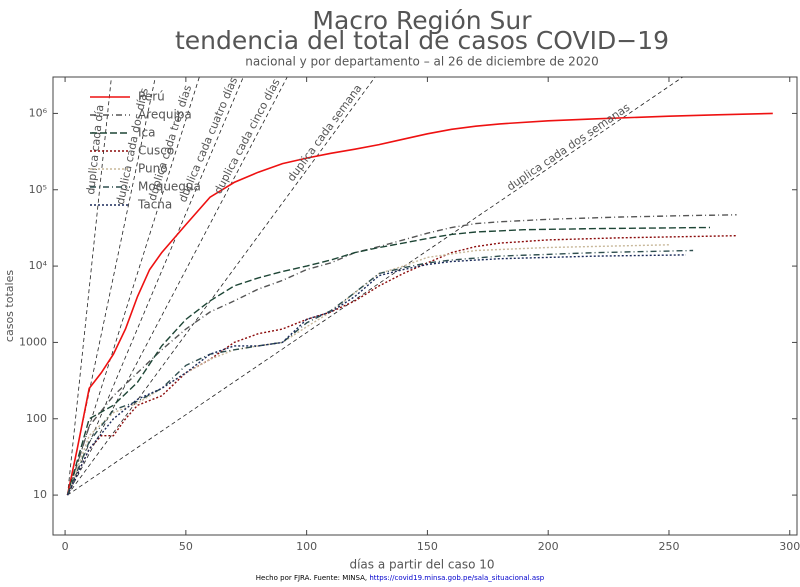  Describe the element at coordinates (154, 205) in the screenshot. I see `legend-label: Tacna` at that location.